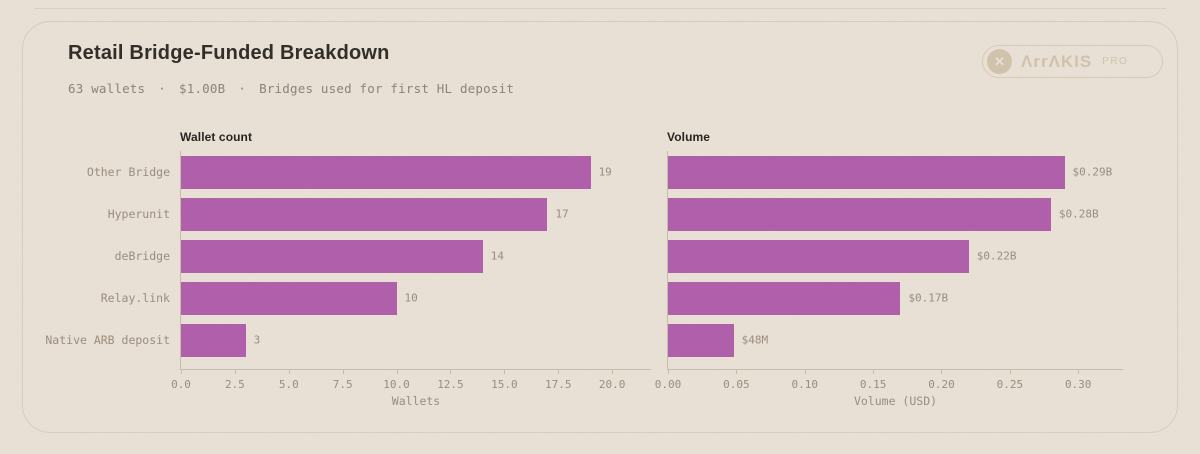 The height and width of the screenshot is (454, 1200). Describe the element at coordinates (107, 88) in the screenshot. I see `wallet-count-stat: 63 wallets` at that location.